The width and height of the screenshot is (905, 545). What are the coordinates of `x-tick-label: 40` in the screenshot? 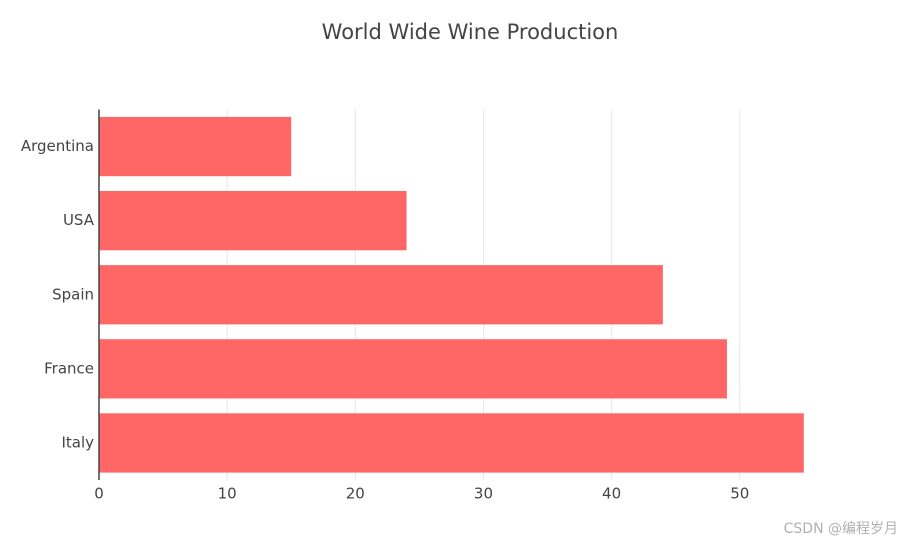 It's located at (611, 494).